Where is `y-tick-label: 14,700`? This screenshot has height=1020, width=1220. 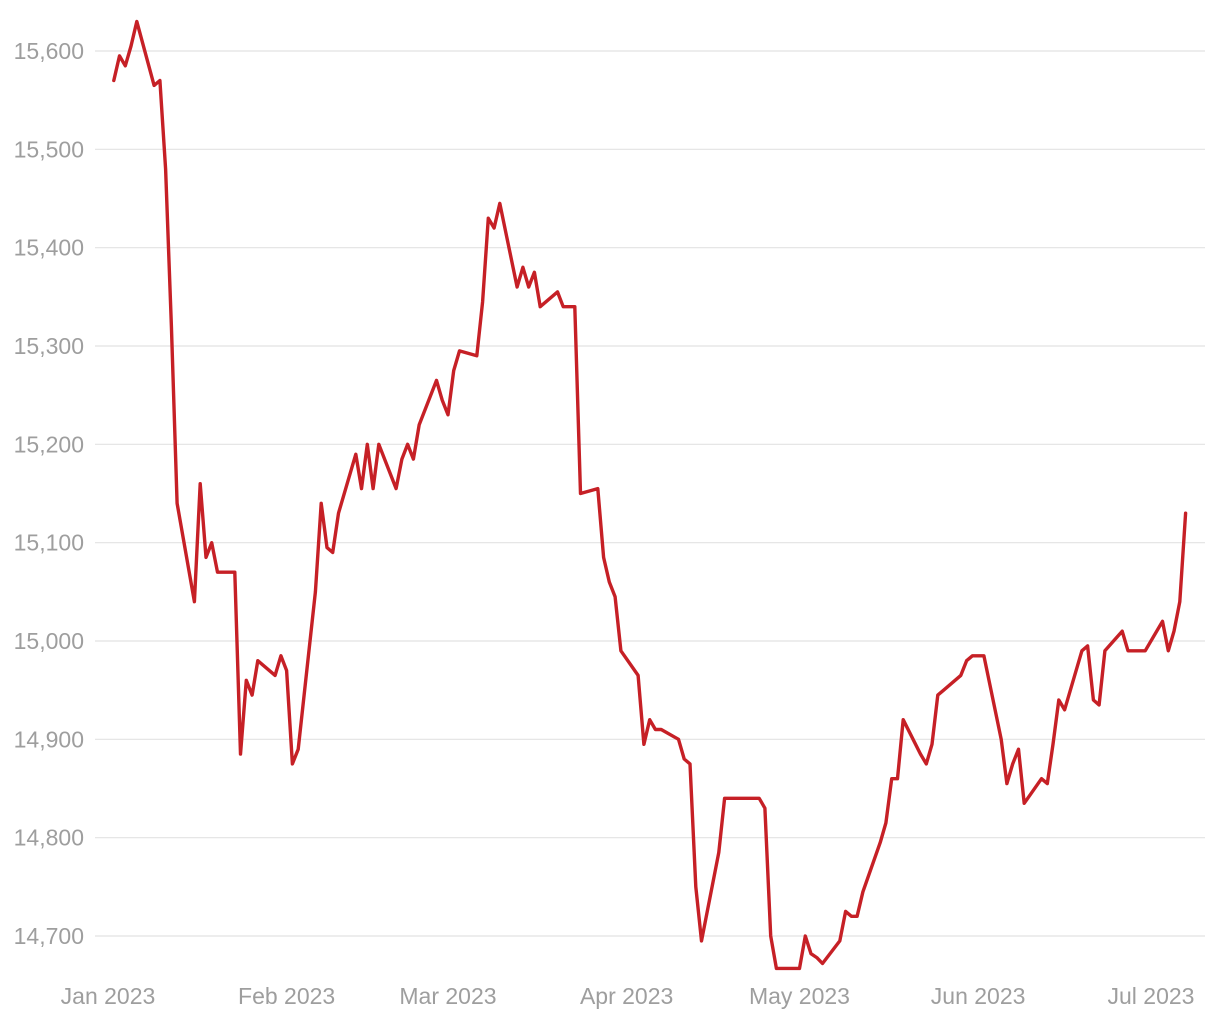
y-tick-label: 14,700 is located at coordinates (49, 936).